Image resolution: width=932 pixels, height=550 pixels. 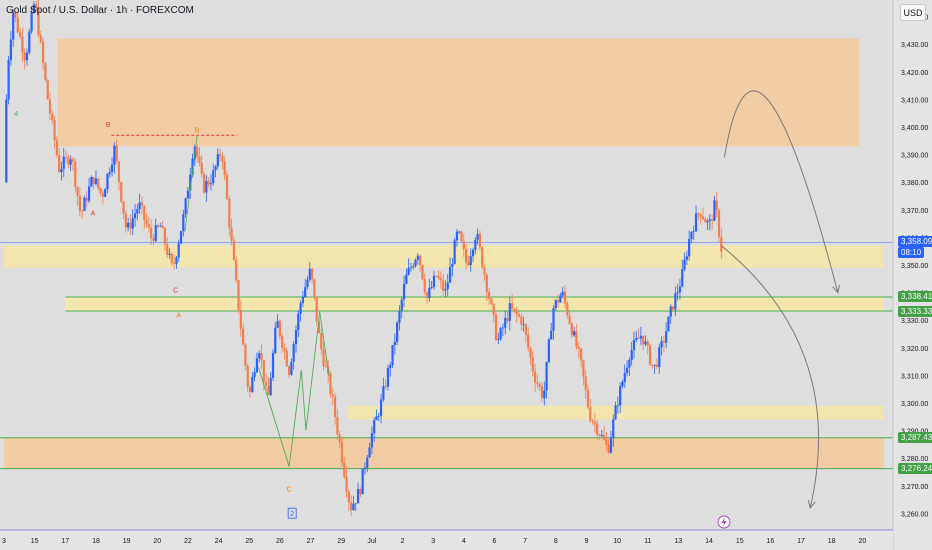 I want to click on lightning-icon, so click(x=724, y=522).